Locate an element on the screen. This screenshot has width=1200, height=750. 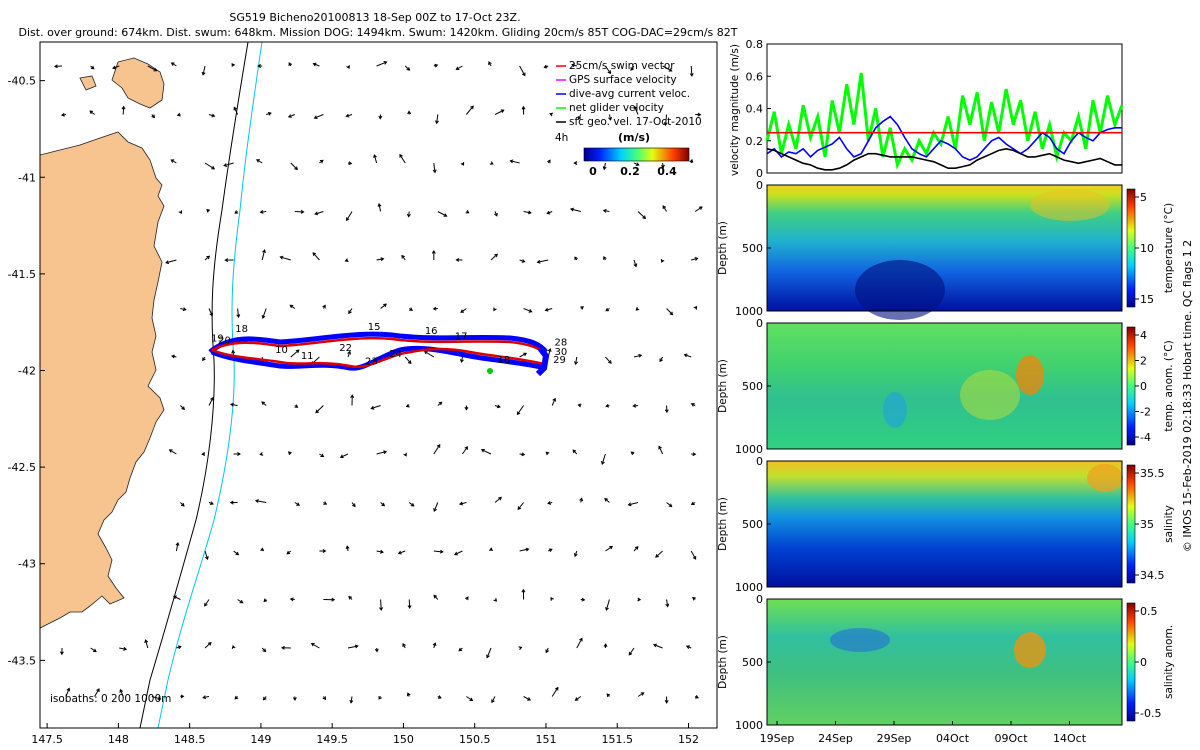
track-day-label: 23 is located at coordinates (371, 362).